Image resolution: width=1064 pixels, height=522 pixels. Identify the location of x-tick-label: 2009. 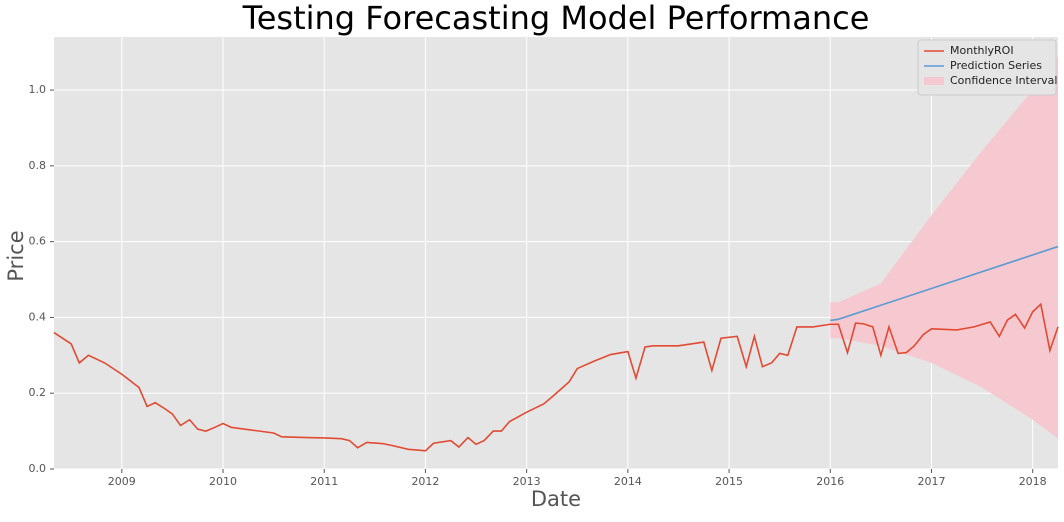
(122, 481).